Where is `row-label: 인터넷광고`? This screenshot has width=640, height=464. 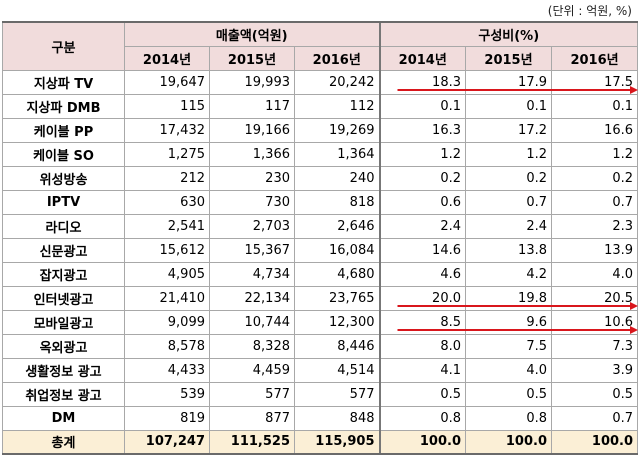 row-label: 인터넷광고 is located at coordinates (63, 298).